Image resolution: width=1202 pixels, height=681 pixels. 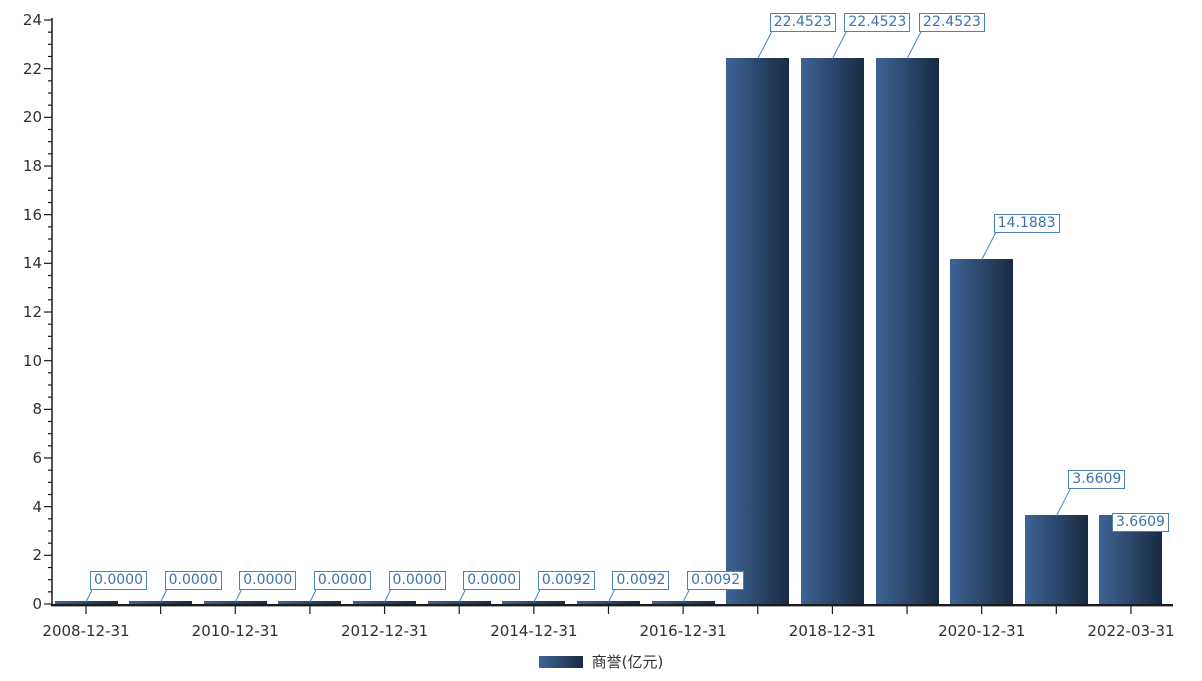 I want to click on value-callout-0: 0.0000, so click(x=118, y=580).